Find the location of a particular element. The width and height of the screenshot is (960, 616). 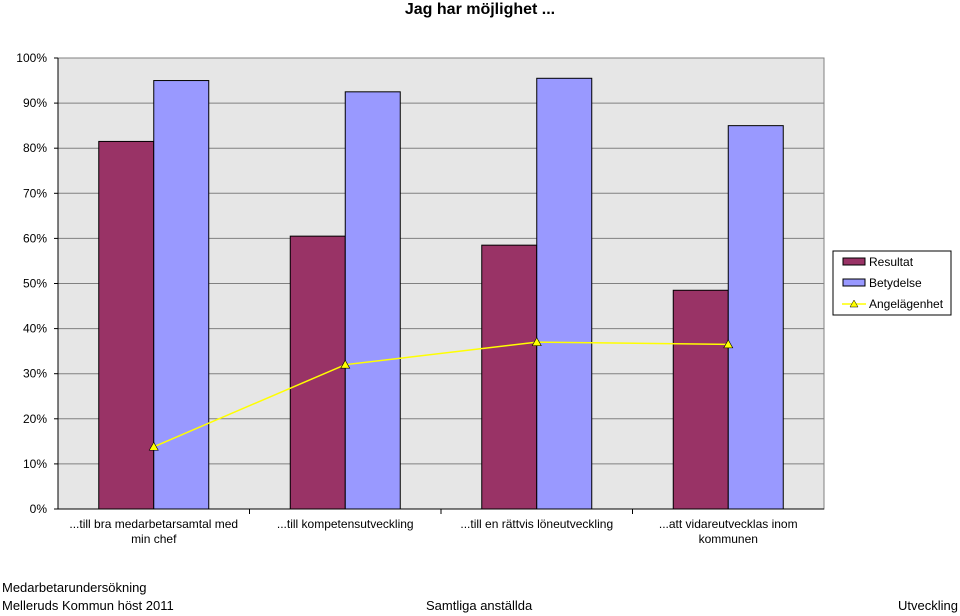

x-category-label: ...att vidareutvecklas inom kommunen is located at coordinates (728, 531).